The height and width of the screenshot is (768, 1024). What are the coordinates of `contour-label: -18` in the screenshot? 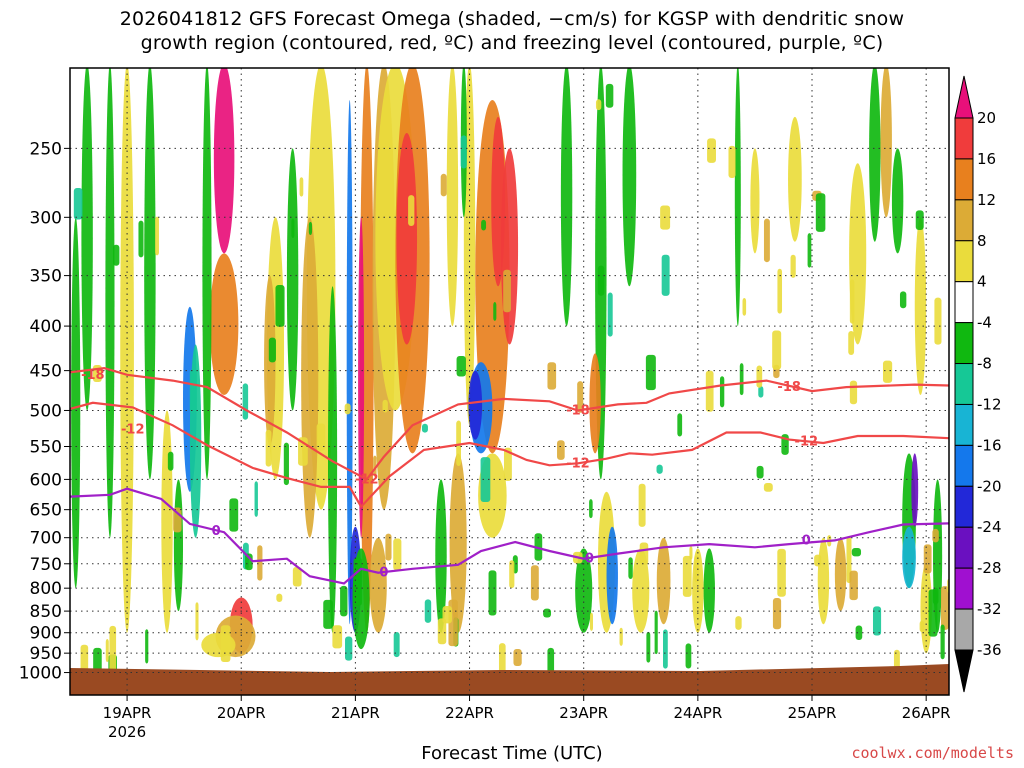 It's located at (93, 375).